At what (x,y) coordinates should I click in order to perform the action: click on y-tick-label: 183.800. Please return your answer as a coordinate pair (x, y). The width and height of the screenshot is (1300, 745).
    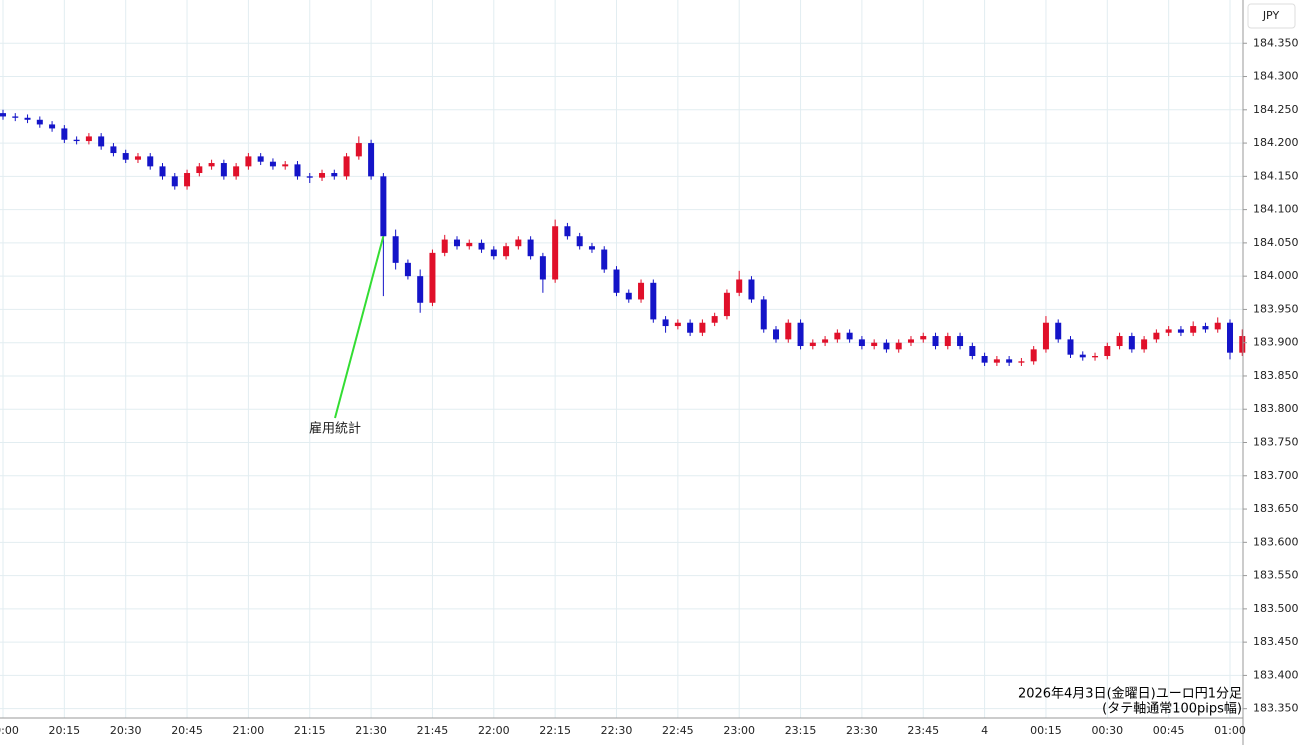
    Looking at the image, I should click on (1276, 408).